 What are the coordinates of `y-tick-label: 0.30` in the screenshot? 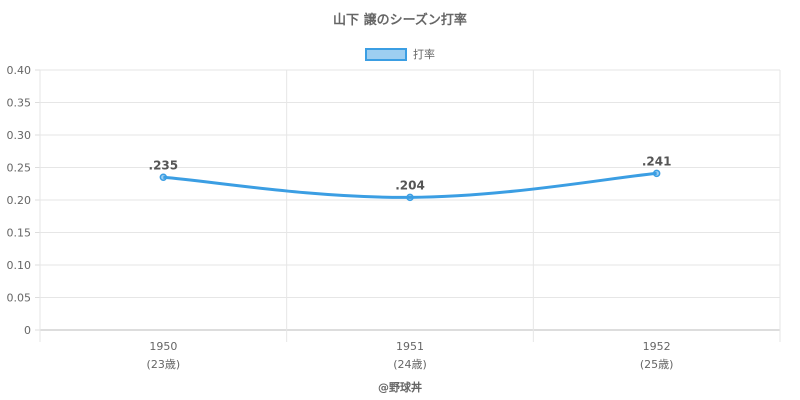 It's located at (19, 135).